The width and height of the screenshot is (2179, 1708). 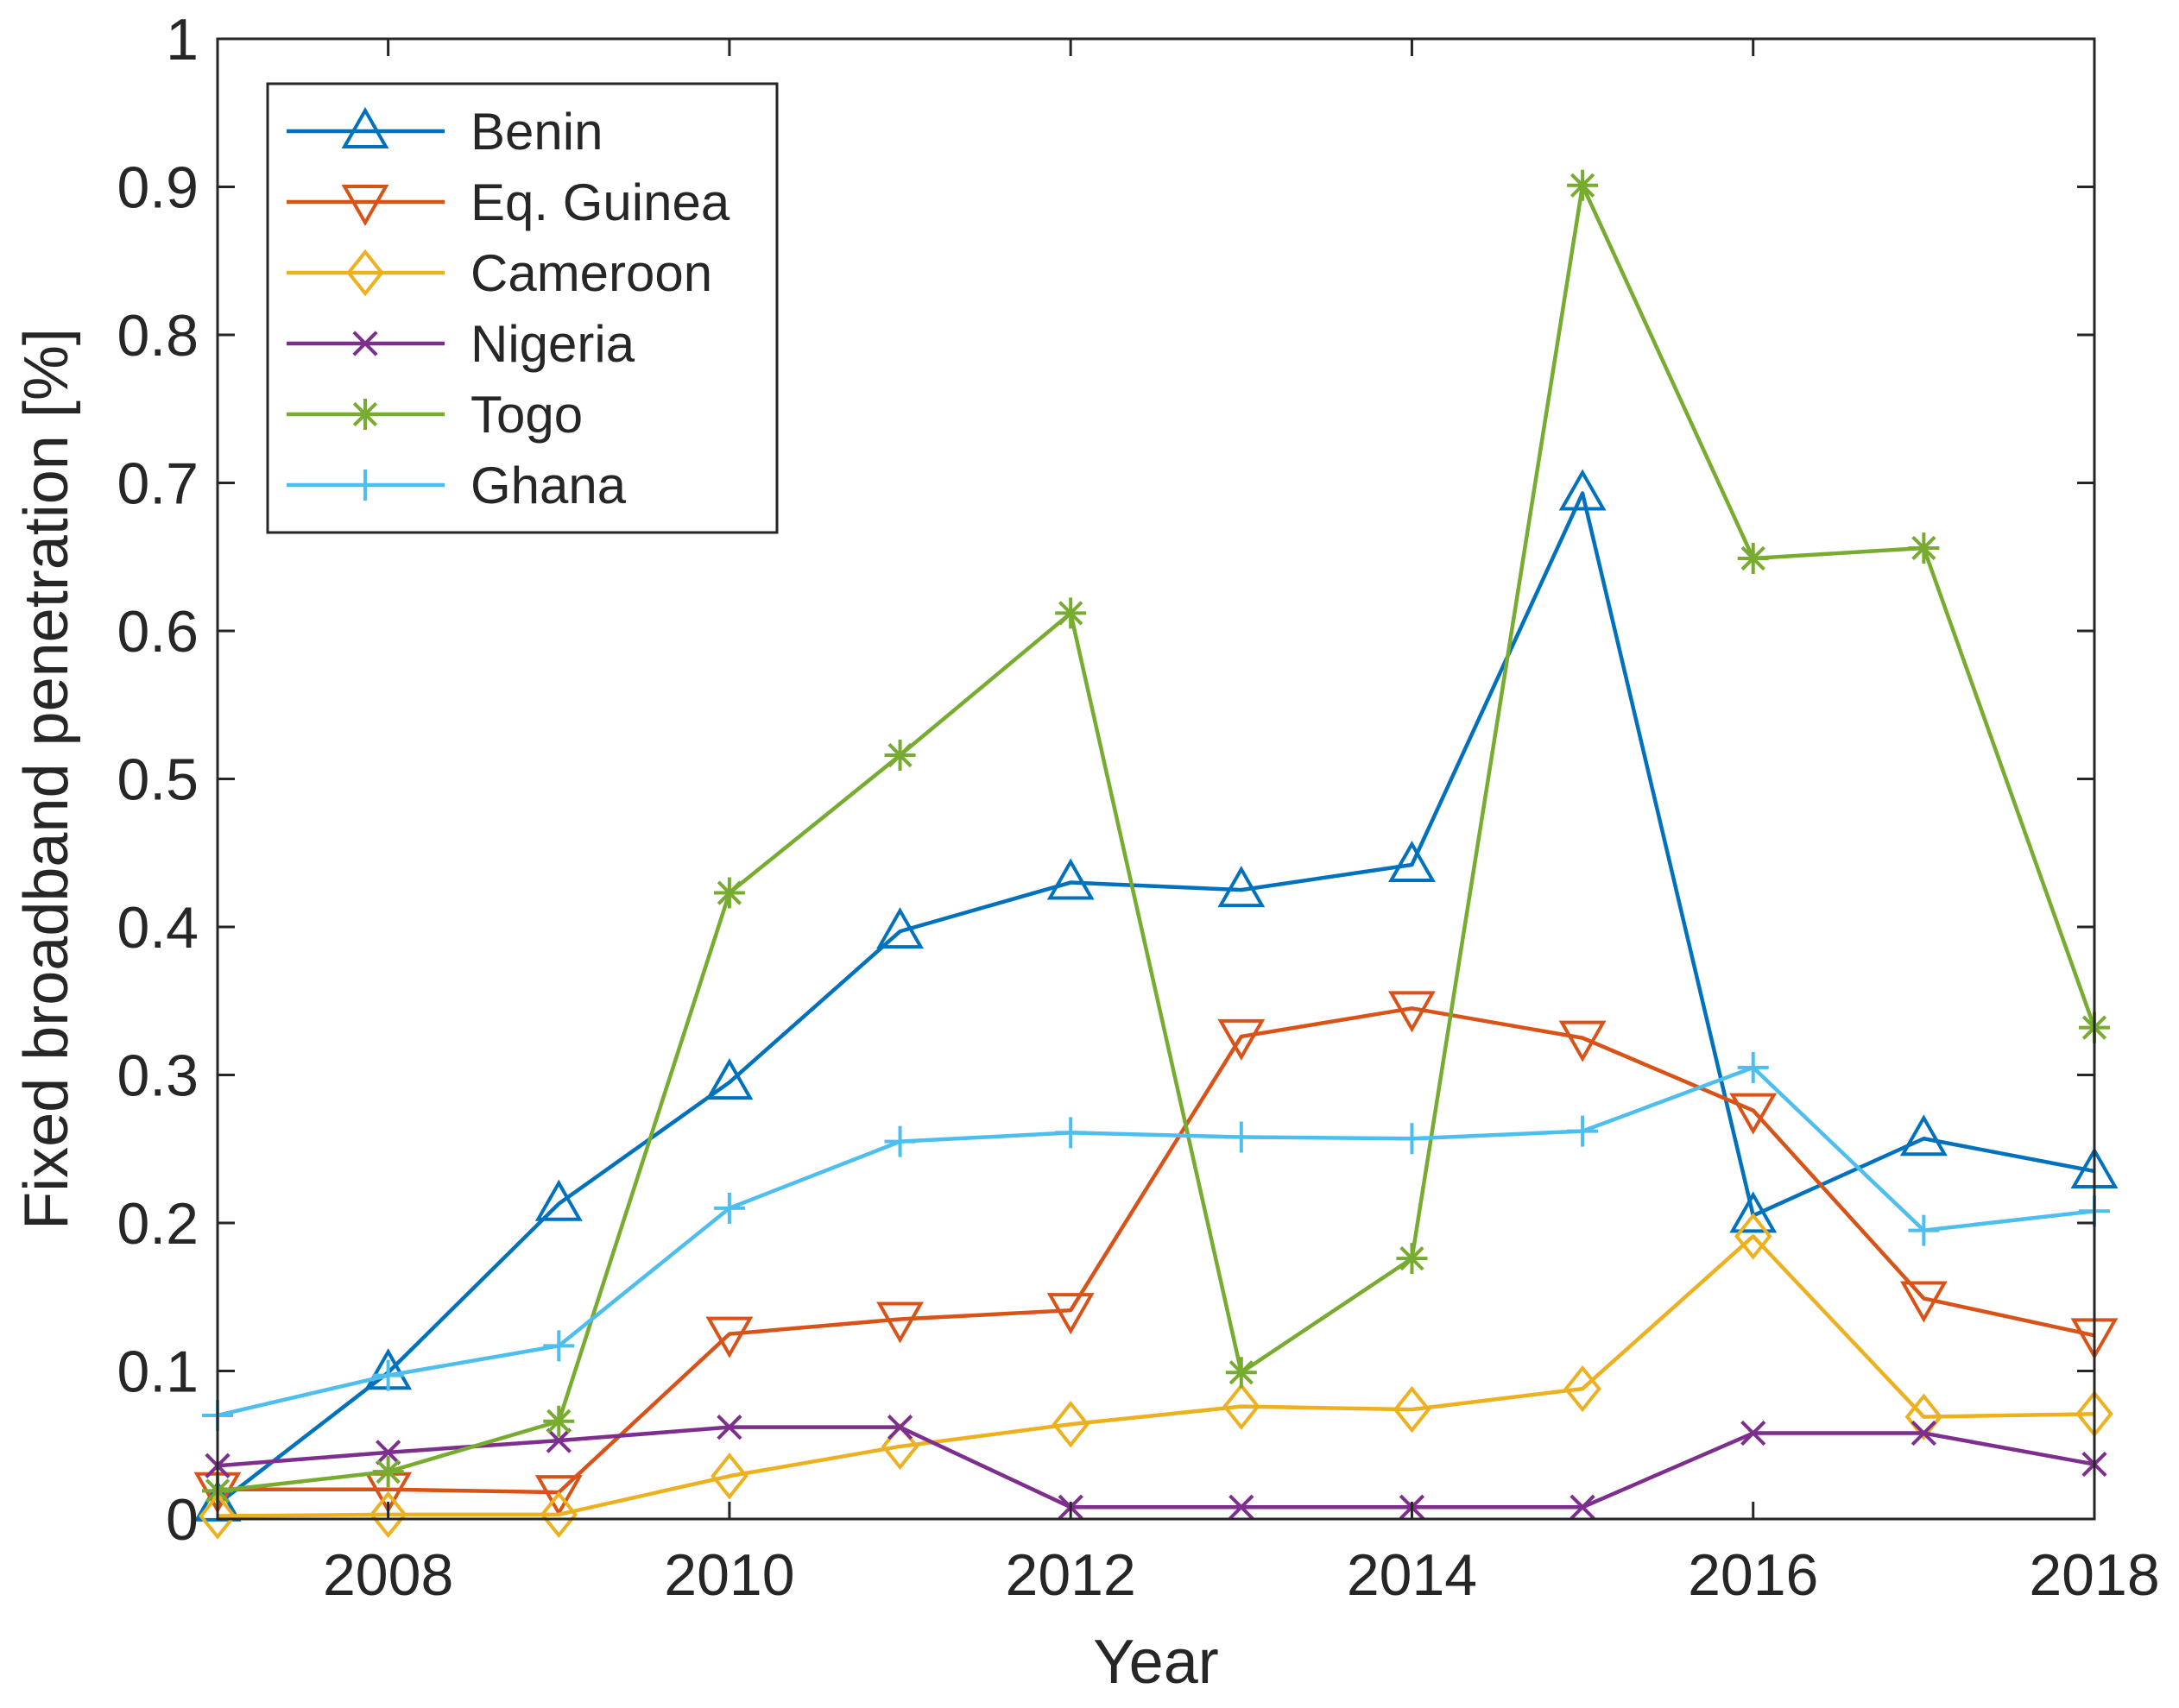 What do you see at coordinates (46, 779) in the screenshot?
I see `y-axis-title: Fixed broadband penetration [%]` at bounding box center [46, 779].